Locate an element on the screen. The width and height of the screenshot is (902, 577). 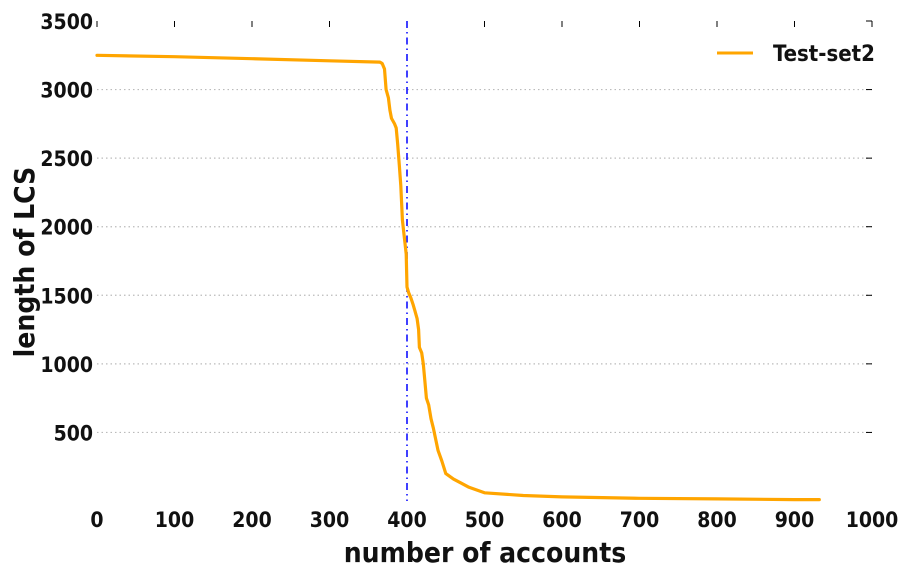
x-tick-label: 600 is located at coordinates (561, 520).